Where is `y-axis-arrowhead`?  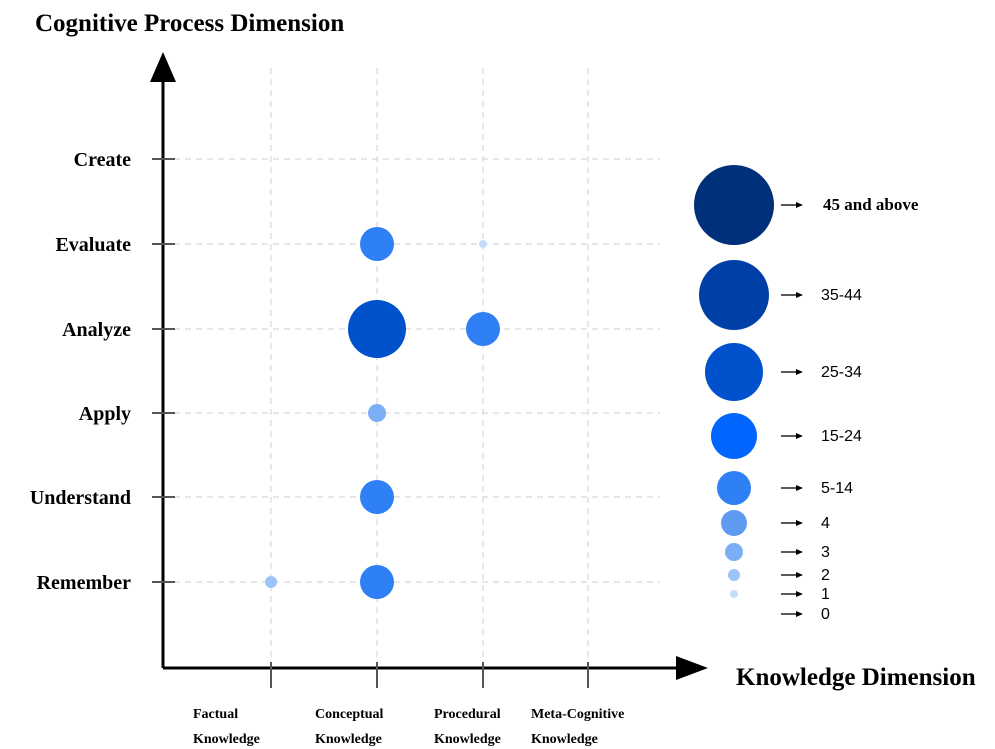 y-axis-arrowhead is located at coordinates (163, 67).